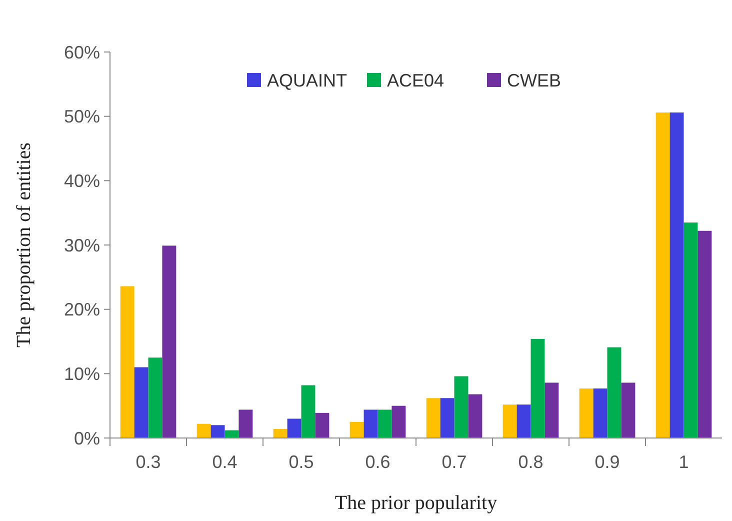  I want to click on y-tick-label: 60%, so click(82, 52).